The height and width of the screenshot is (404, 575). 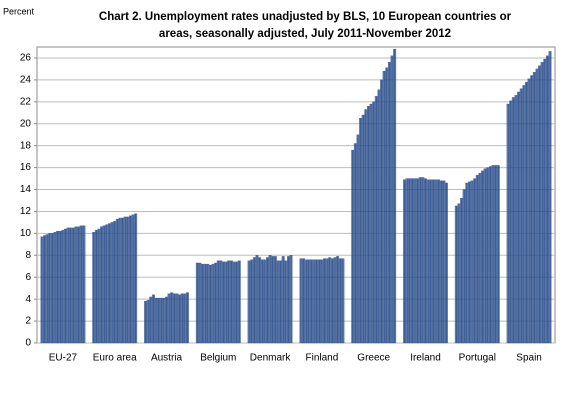 What do you see at coordinates (26, 80) in the screenshot?
I see `y-tick-label: 24` at bounding box center [26, 80].